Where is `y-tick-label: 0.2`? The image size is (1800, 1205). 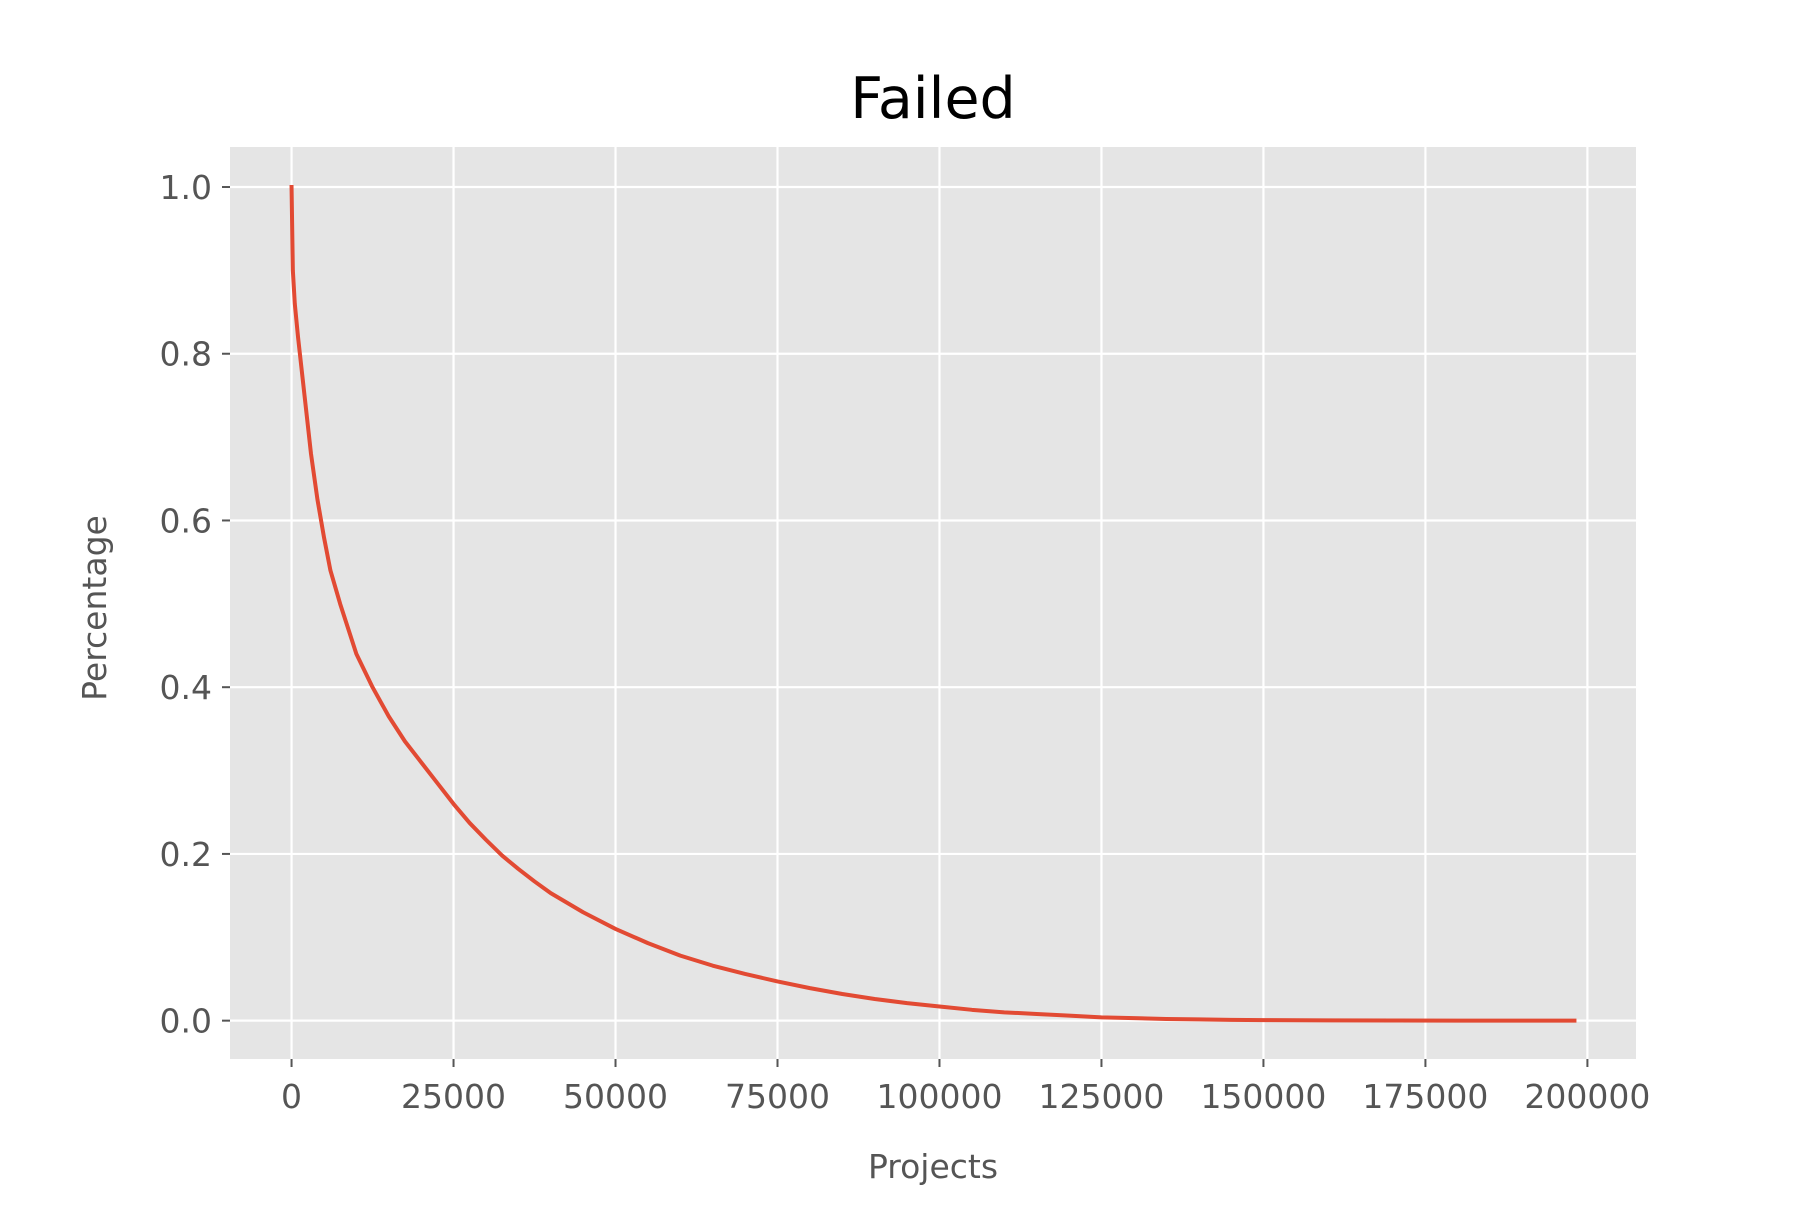
y-tick-label: 0.2 is located at coordinates (186, 854).